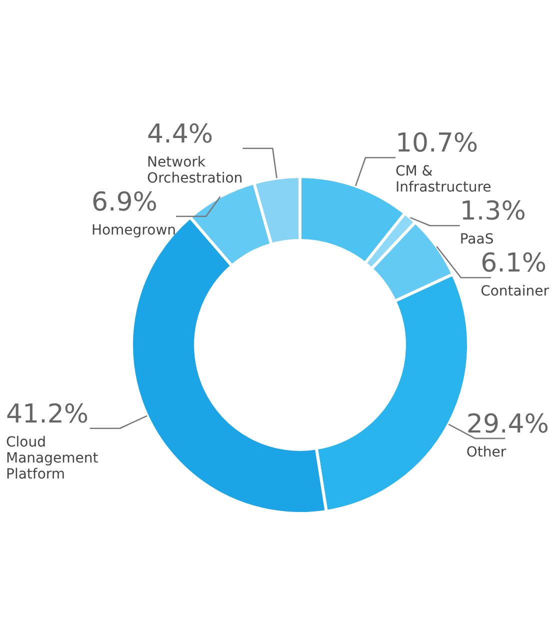 Image resolution: width=555 pixels, height=627 pixels. I want to click on data-label: 4.4%, so click(180, 134).